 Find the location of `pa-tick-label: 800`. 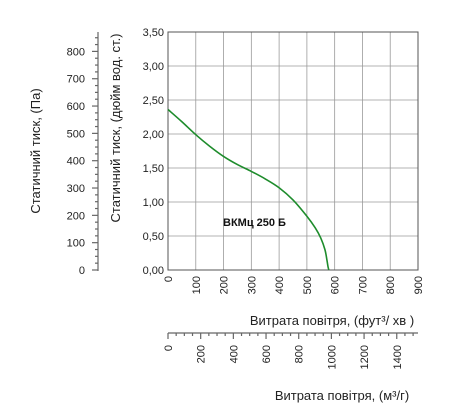

pa-tick-label: 800 is located at coordinates (76, 52).